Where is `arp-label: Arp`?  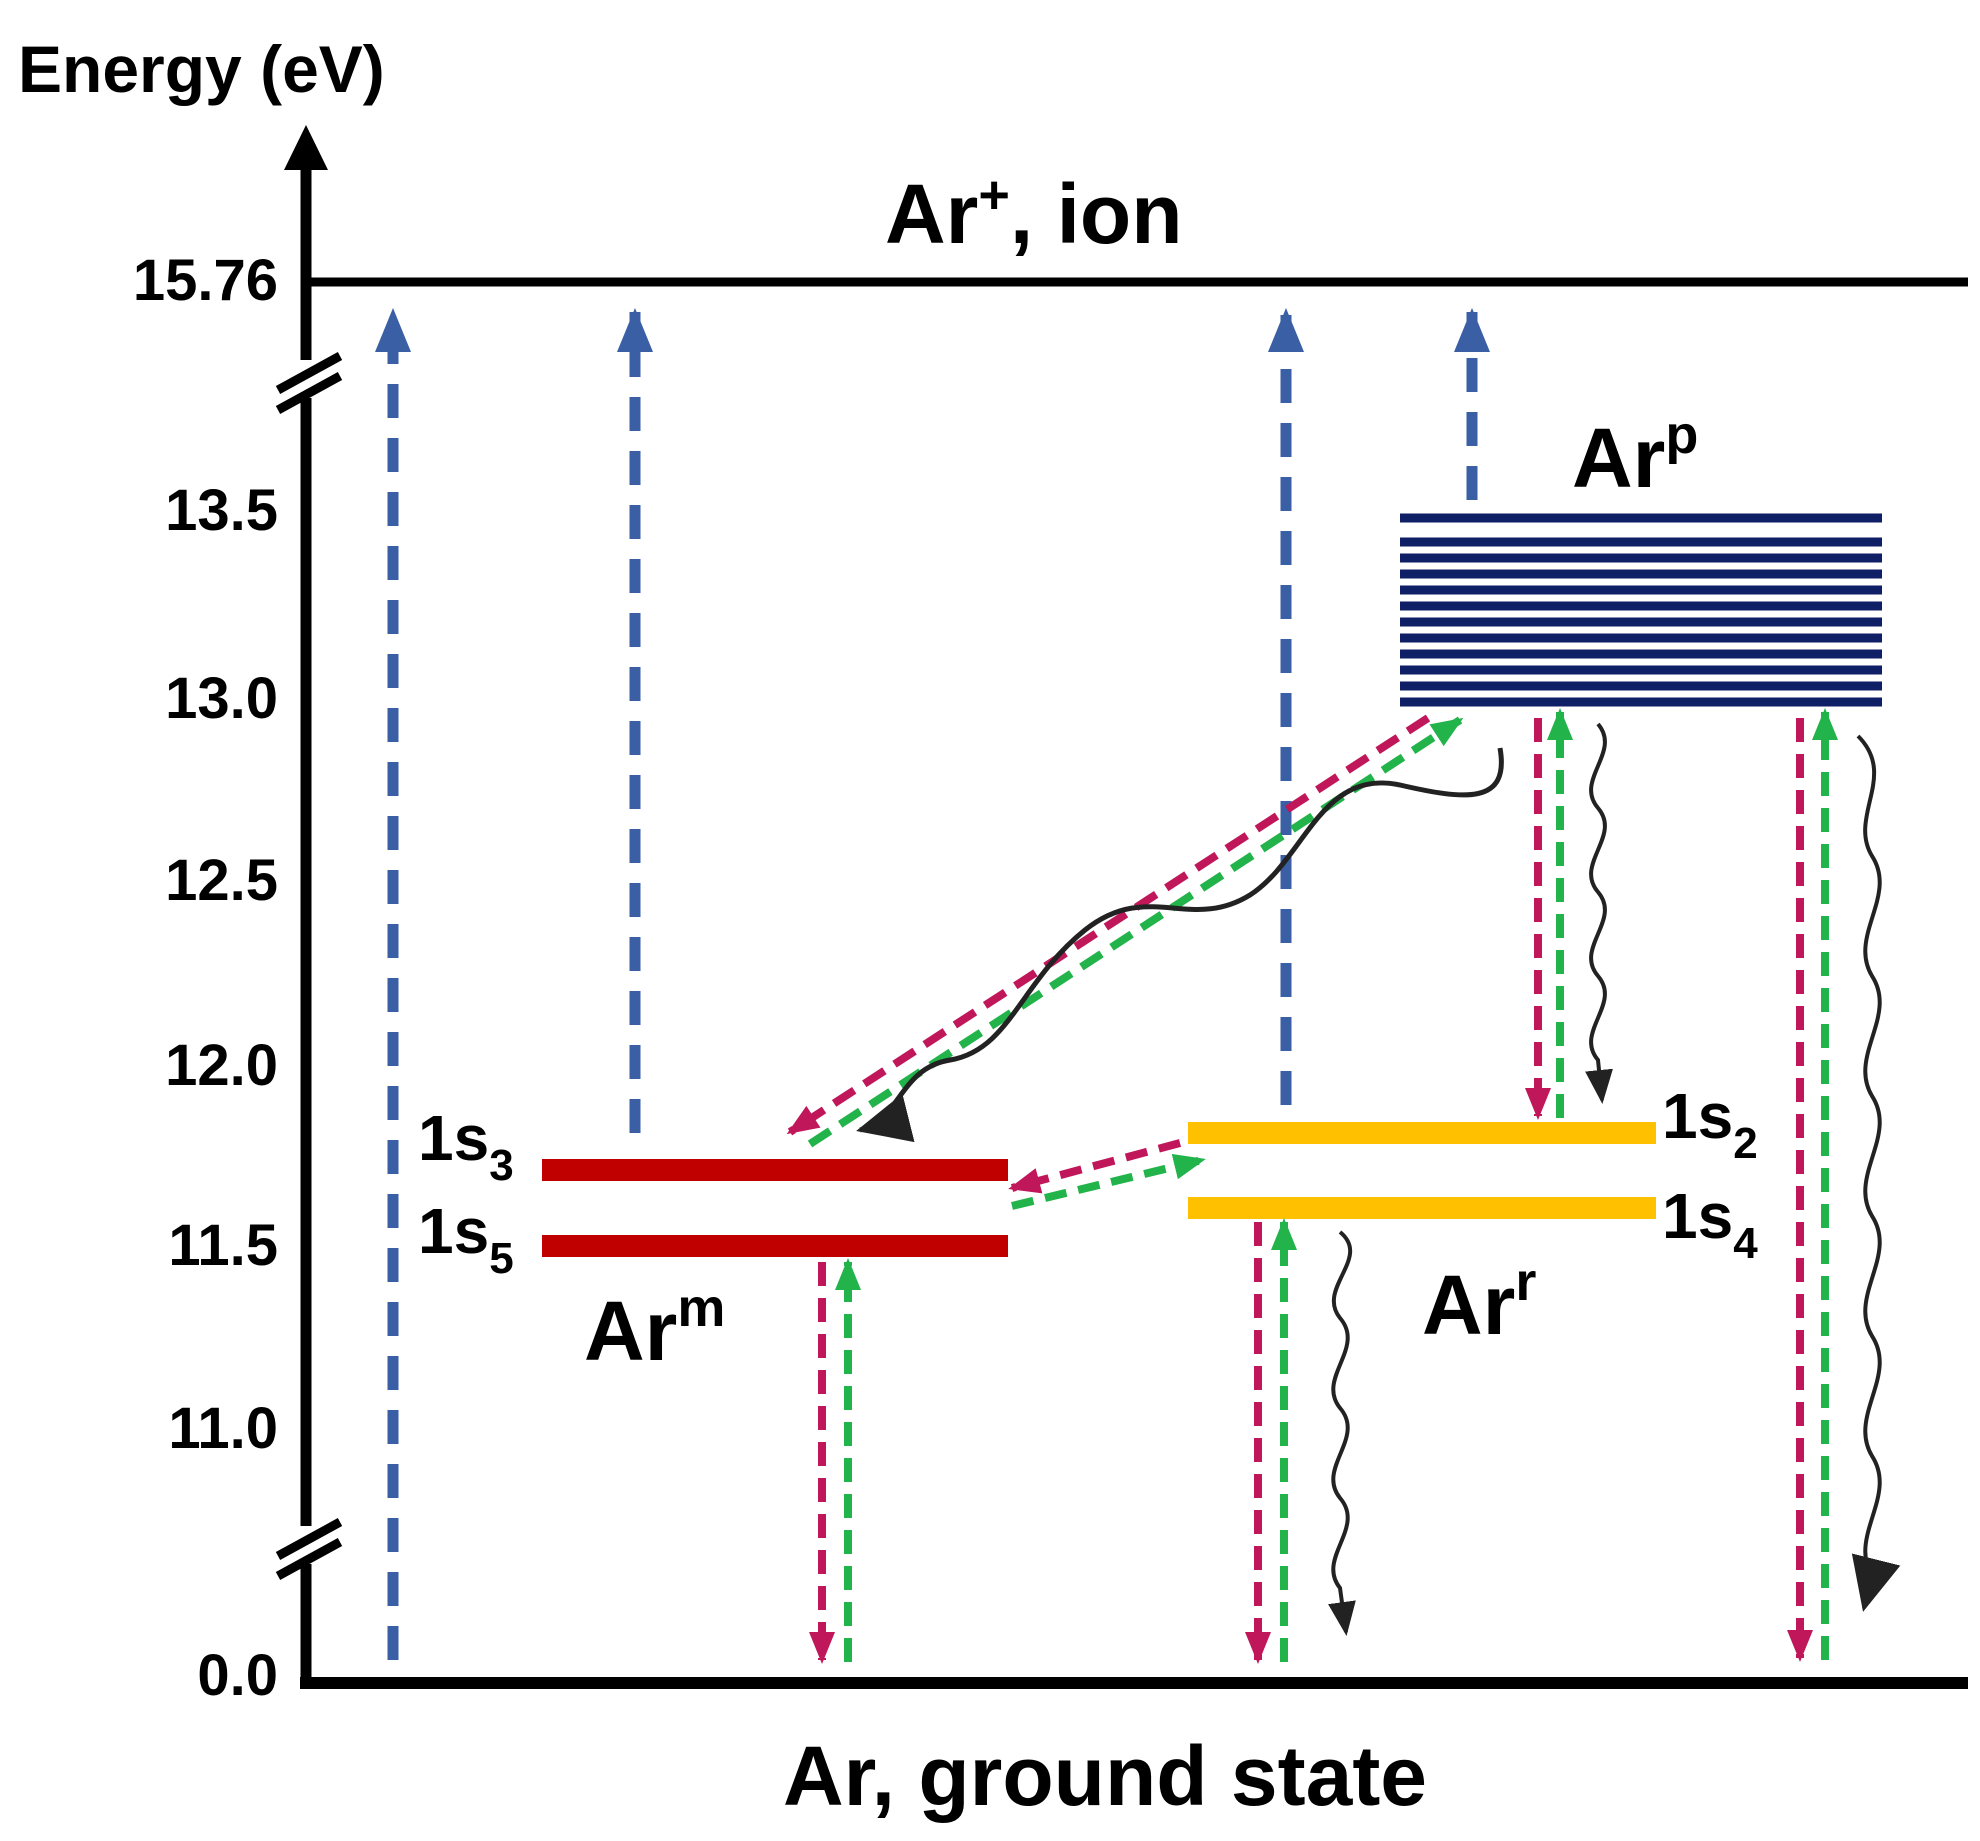
arp-label: Arp is located at coordinates (1635, 455).